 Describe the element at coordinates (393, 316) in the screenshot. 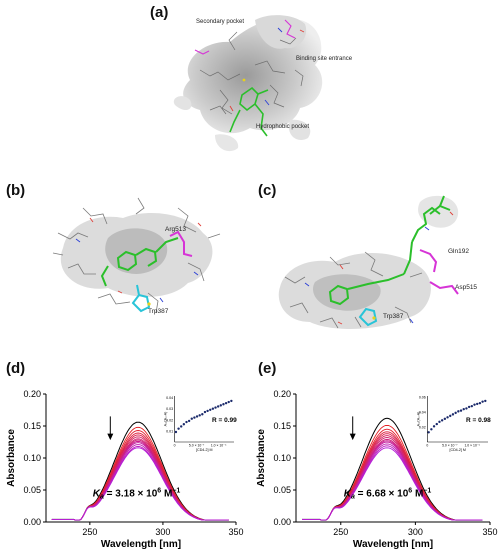

I see `residue-label-trp387-c: Trp387` at that location.